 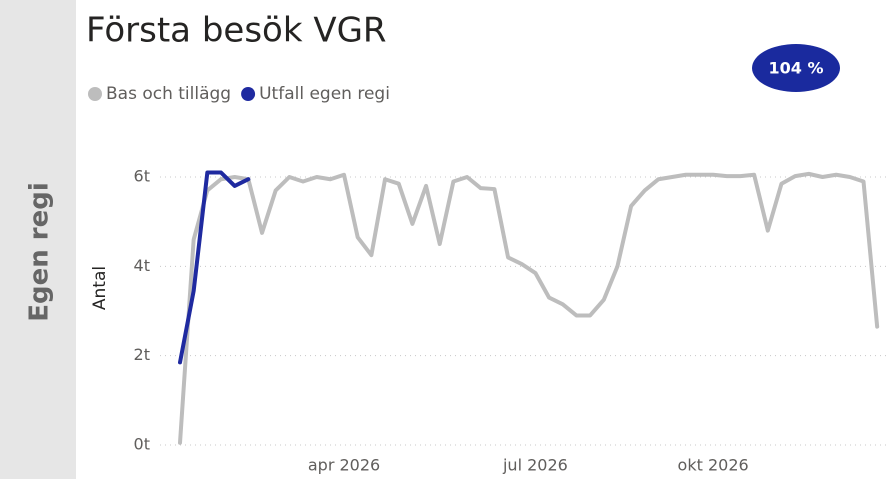 I want to click on kpi-badge, so click(x=796, y=68).